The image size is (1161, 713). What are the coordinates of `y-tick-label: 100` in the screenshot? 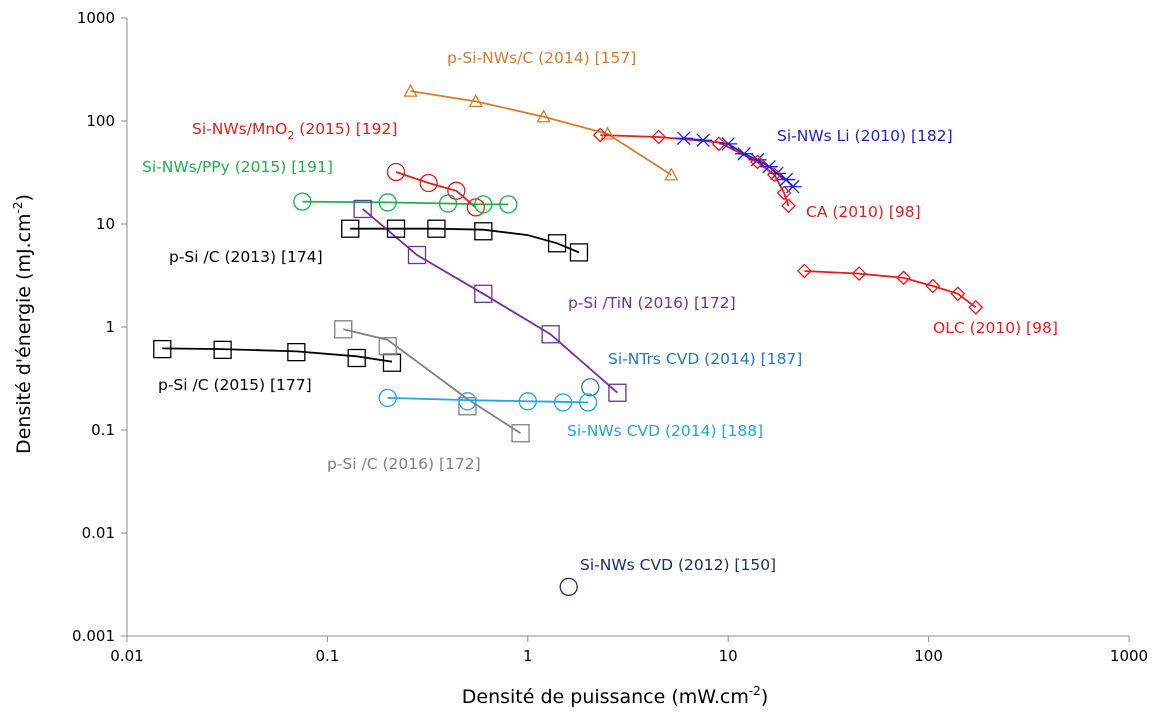 It's located at (100, 121).